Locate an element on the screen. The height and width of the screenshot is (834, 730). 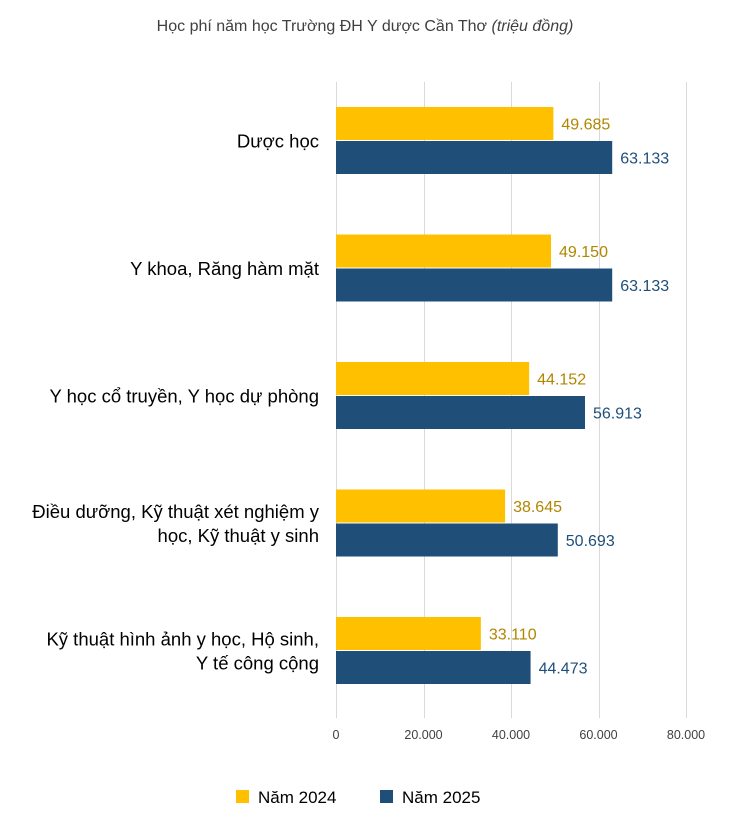
legend-label: Năm 2025 is located at coordinates (441, 797).